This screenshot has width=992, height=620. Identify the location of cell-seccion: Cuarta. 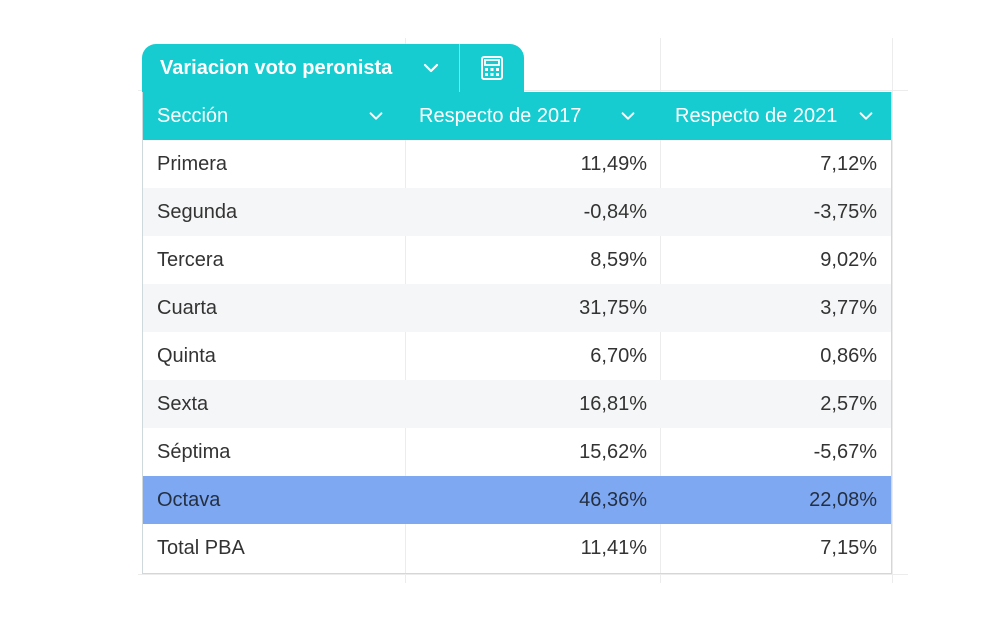
(187, 307).